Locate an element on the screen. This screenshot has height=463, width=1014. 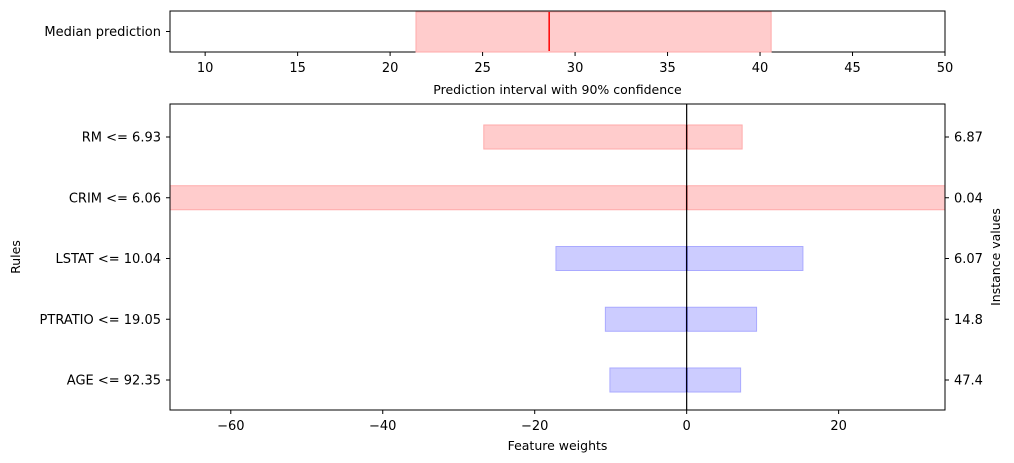
feature-weights-x-tick-label: 20 is located at coordinates (838, 426).